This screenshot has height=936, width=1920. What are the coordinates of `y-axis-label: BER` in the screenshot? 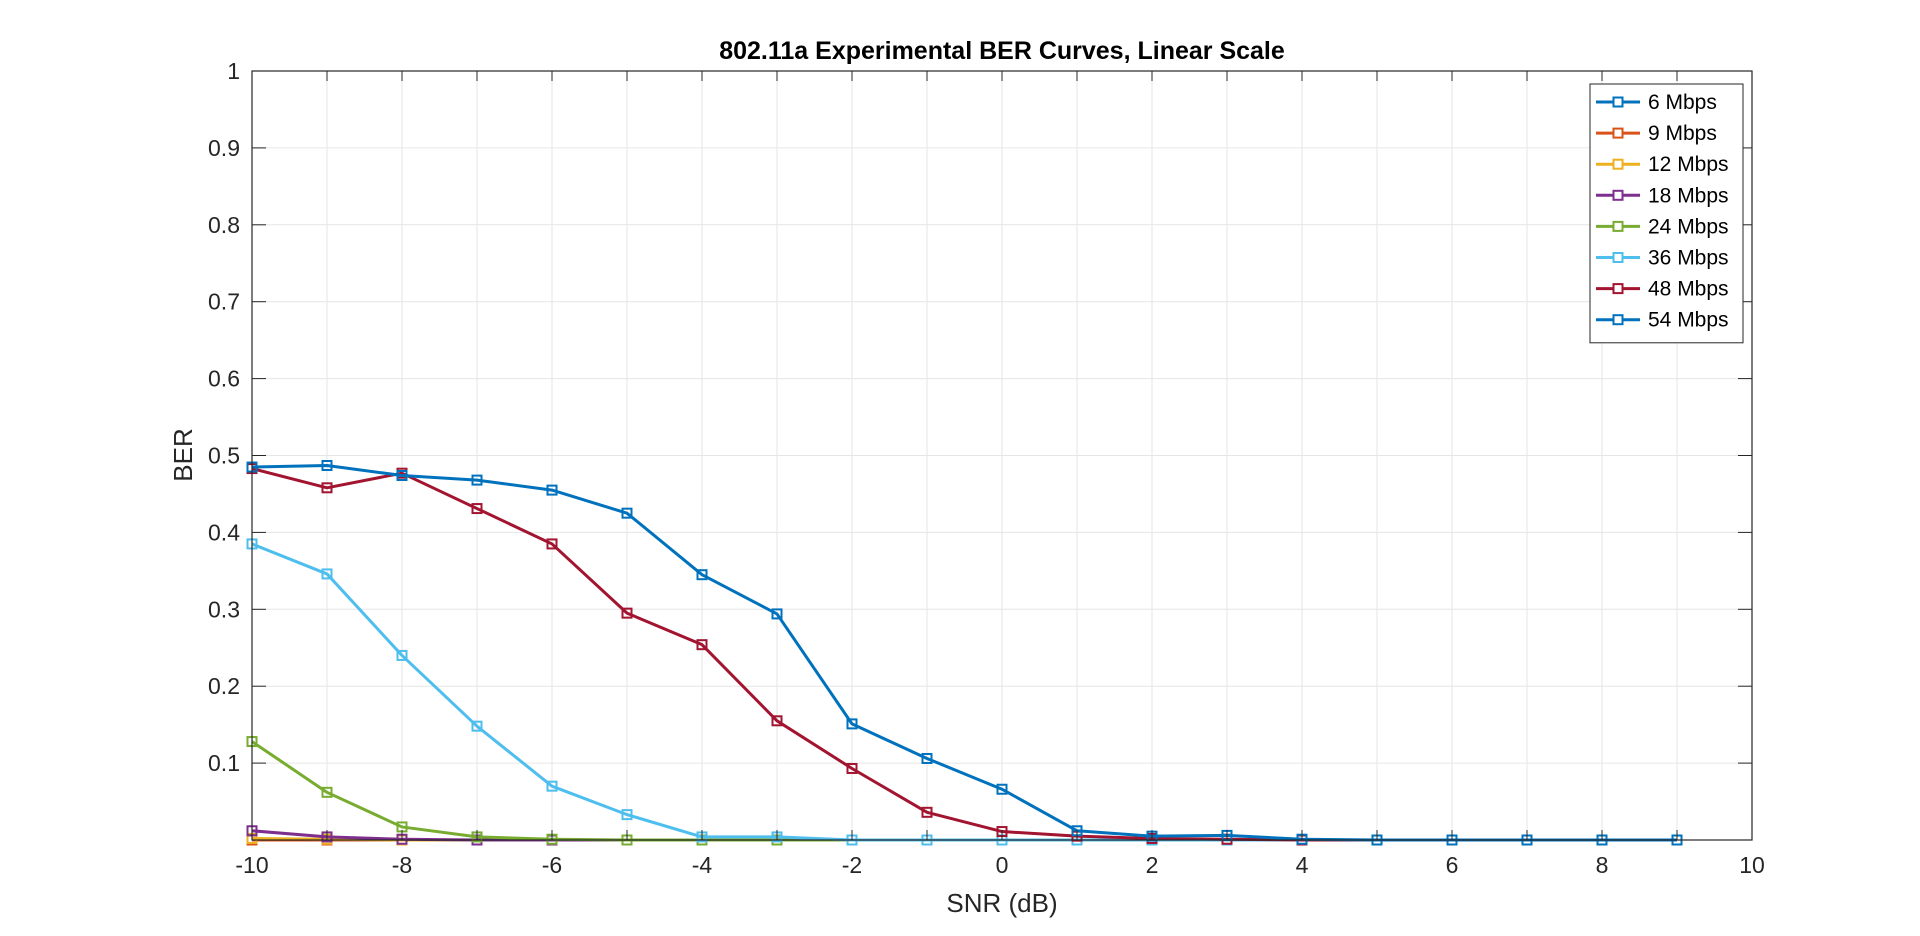 It's located at (183, 454).